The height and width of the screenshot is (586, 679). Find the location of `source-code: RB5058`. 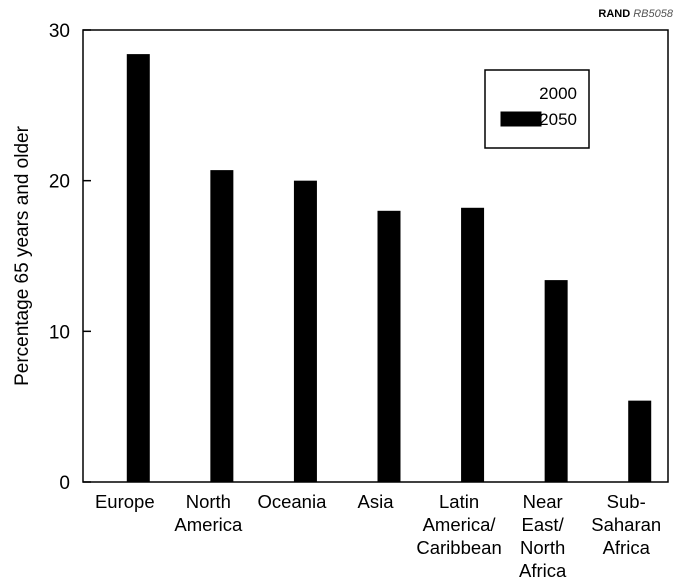

source-code: RB5058 is located at coordinates (653, 14).